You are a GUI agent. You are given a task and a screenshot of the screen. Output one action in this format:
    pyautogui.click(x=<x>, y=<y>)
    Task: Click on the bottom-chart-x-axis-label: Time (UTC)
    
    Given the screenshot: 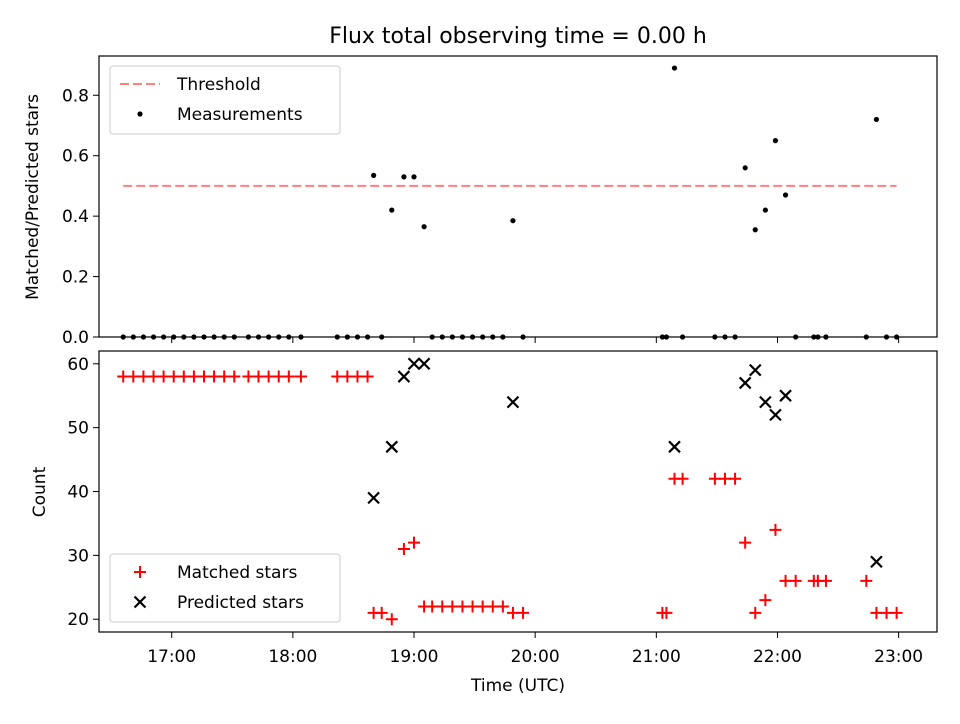 What is the action you would take?
    pyautogui.click(x=517, y=686)
    